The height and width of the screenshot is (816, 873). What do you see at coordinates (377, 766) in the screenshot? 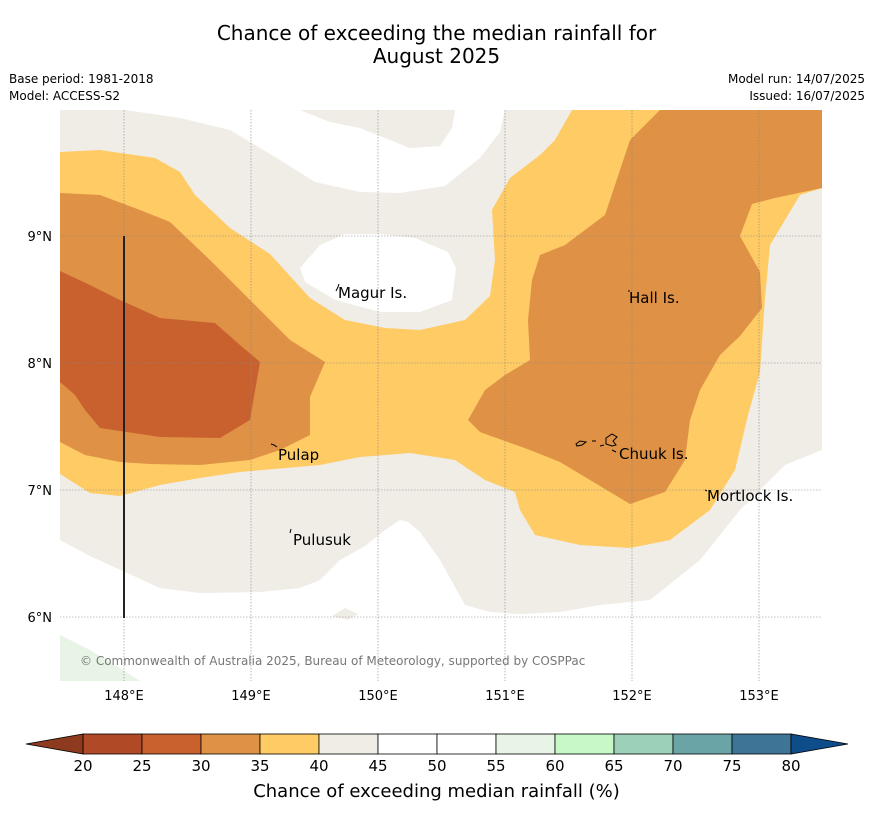
I see `colorbar-tick-label: 45` at bounding box center [377, 766].